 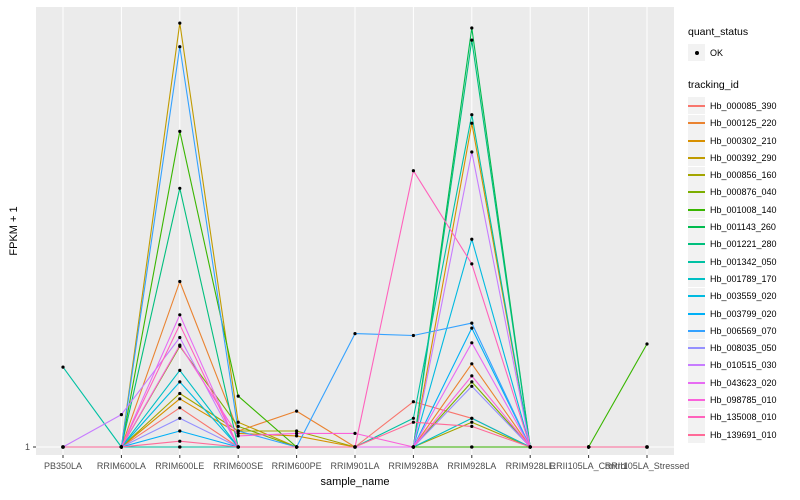 What do you see at coordinates (472, 376) in the screenshot?
I see `data-point-Hb_098785_010-RRIM928LA` at bounding box center [472, 376].